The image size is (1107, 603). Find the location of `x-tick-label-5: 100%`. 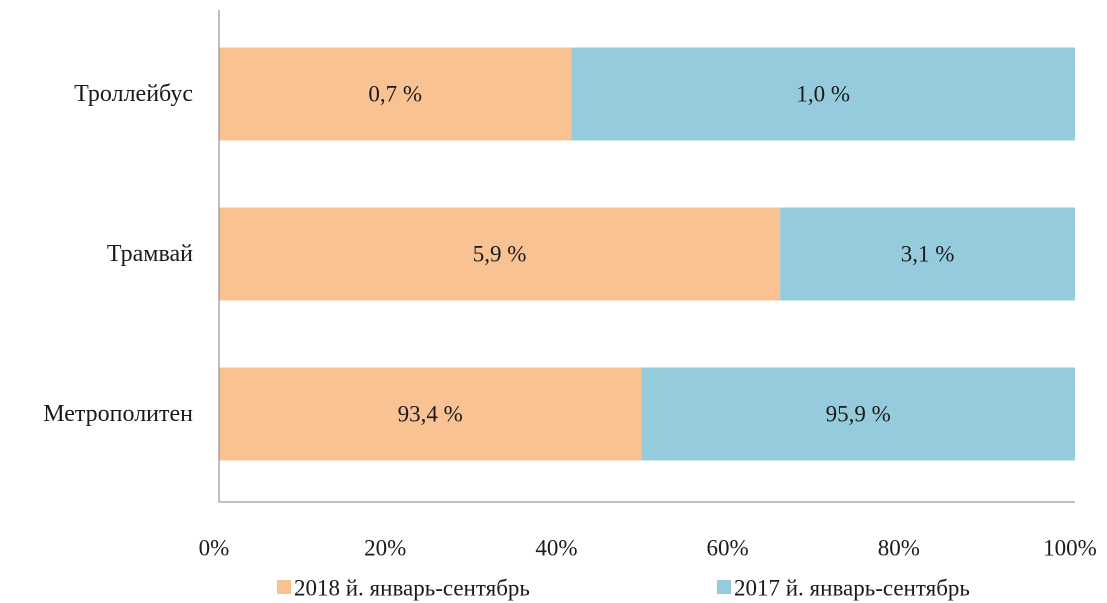

x-tick-label-5: 100% is located at coordinates (1070, 548).